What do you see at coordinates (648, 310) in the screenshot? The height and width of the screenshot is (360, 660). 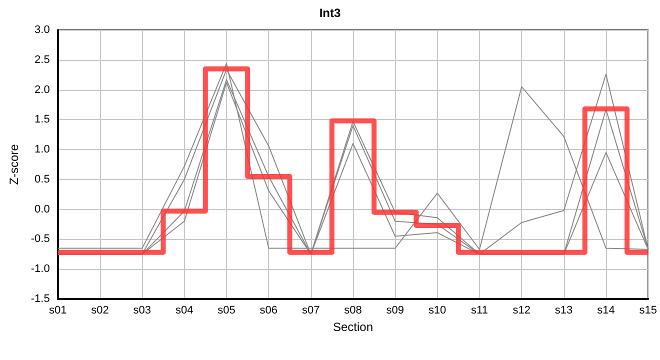 I see `x-tick-label: s15` at bounding box center [648, 310].